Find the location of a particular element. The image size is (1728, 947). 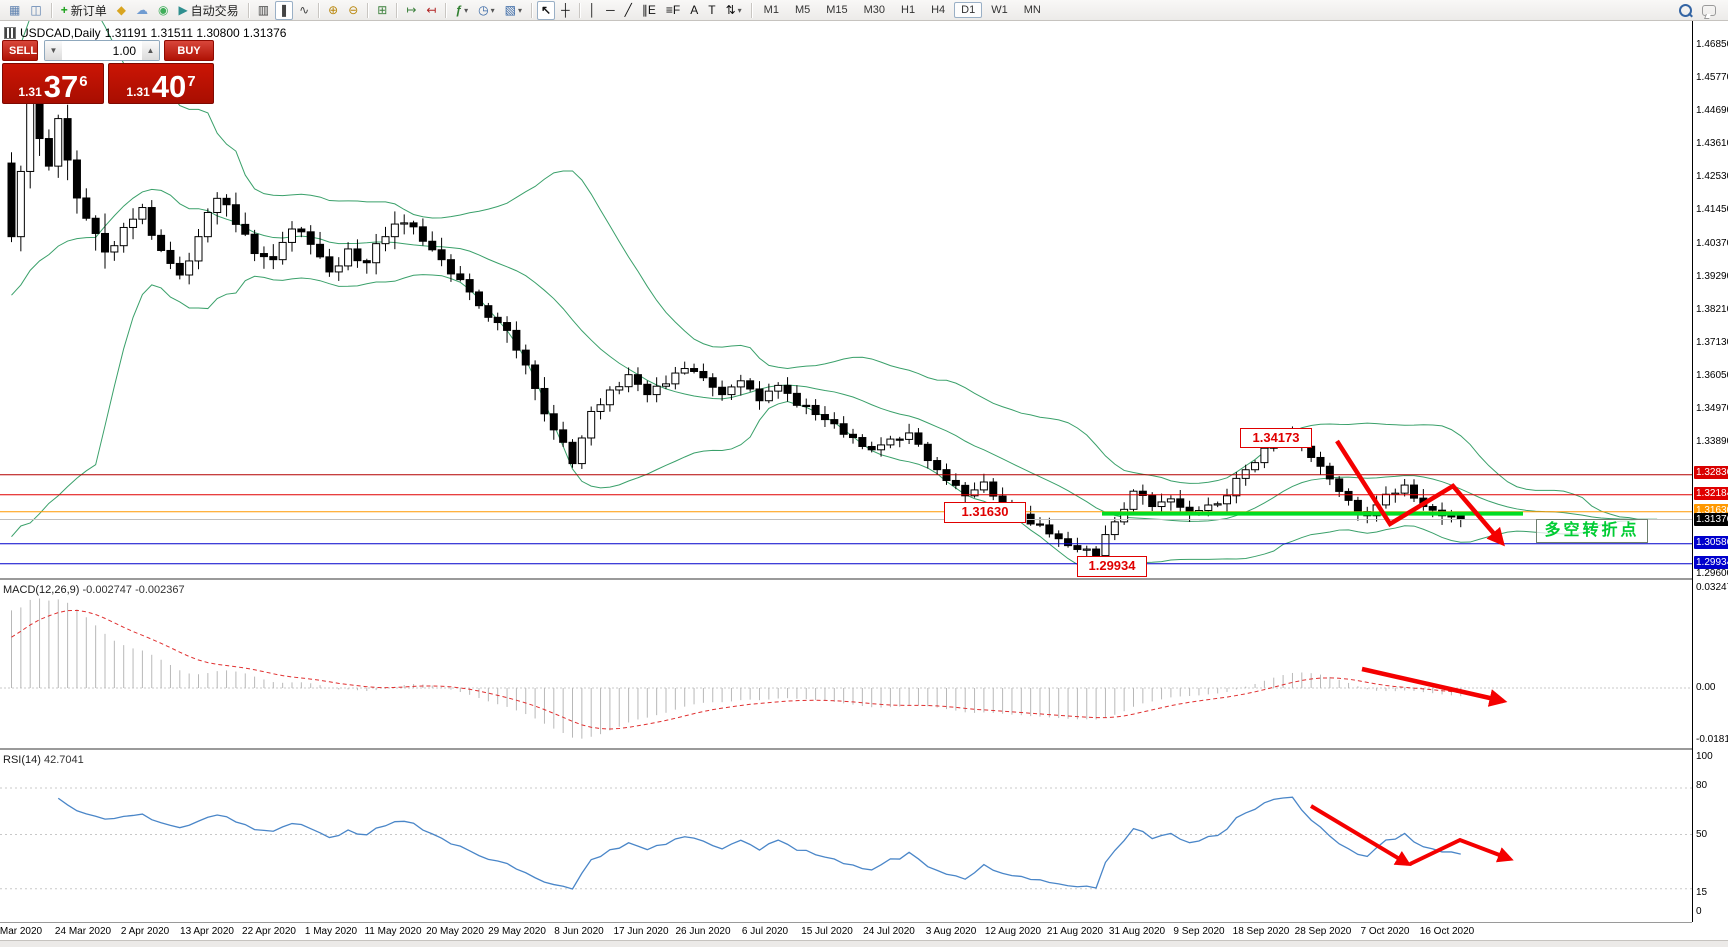

text-icon: A is located at coordinates (694, 10).